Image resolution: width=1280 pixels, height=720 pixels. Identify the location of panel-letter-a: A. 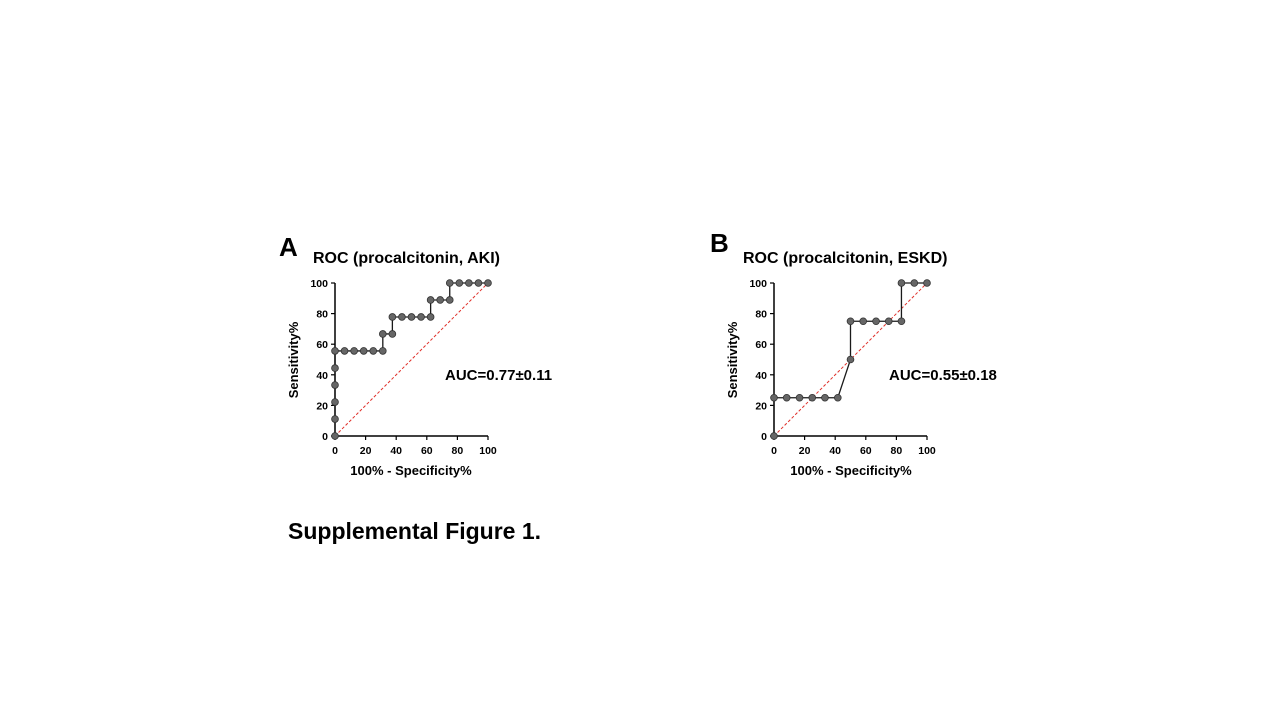
(288, 247).